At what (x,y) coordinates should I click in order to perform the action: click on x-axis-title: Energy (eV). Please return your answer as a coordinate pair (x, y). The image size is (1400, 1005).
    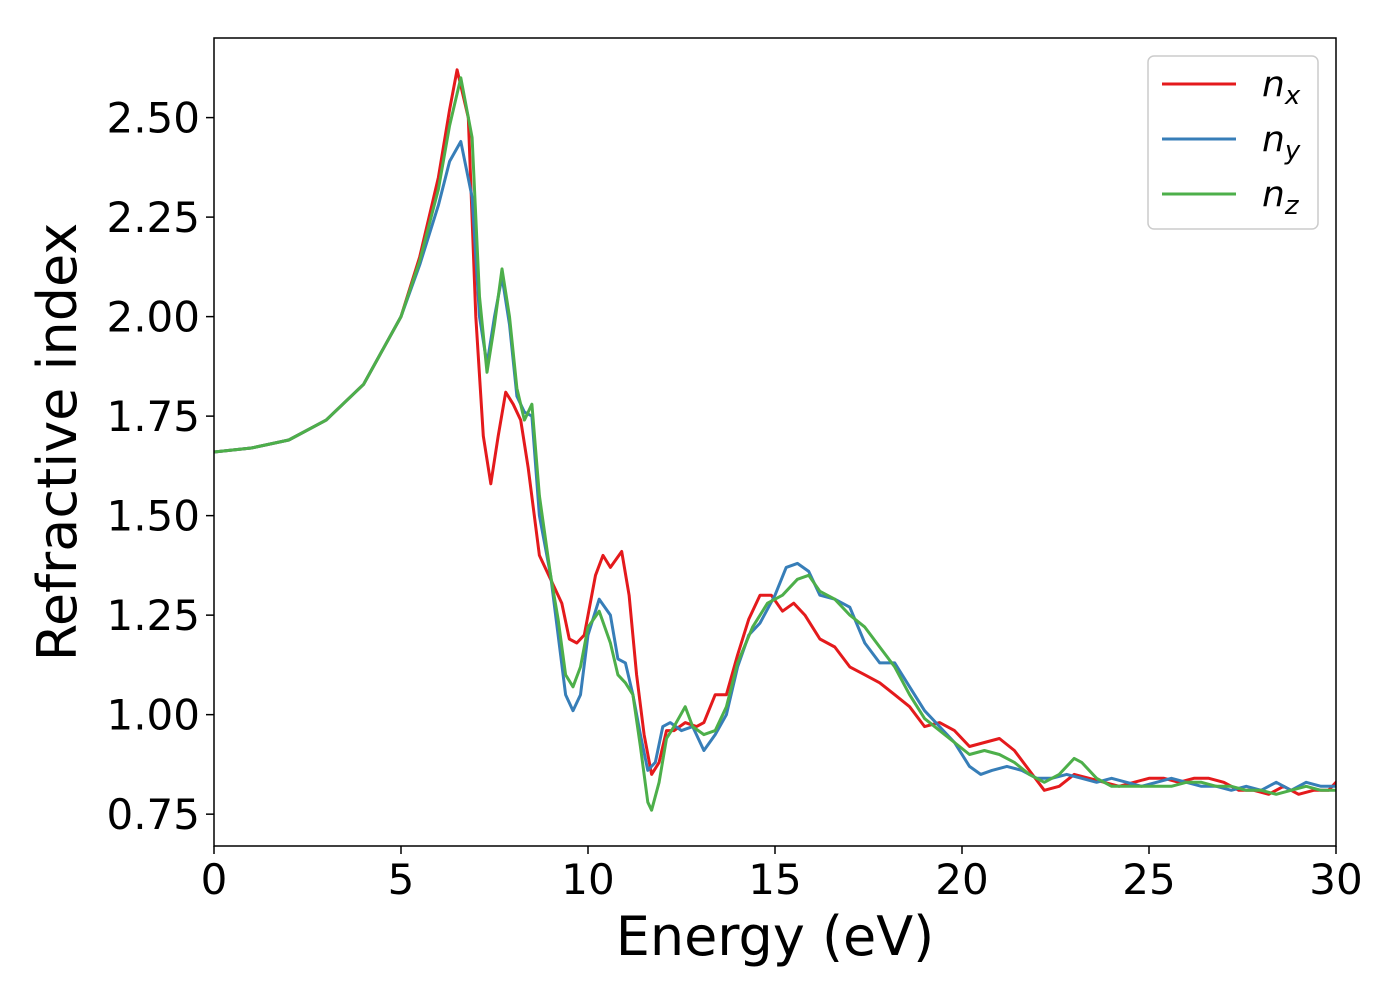
    Looking at the image, I should click on (775, 936).